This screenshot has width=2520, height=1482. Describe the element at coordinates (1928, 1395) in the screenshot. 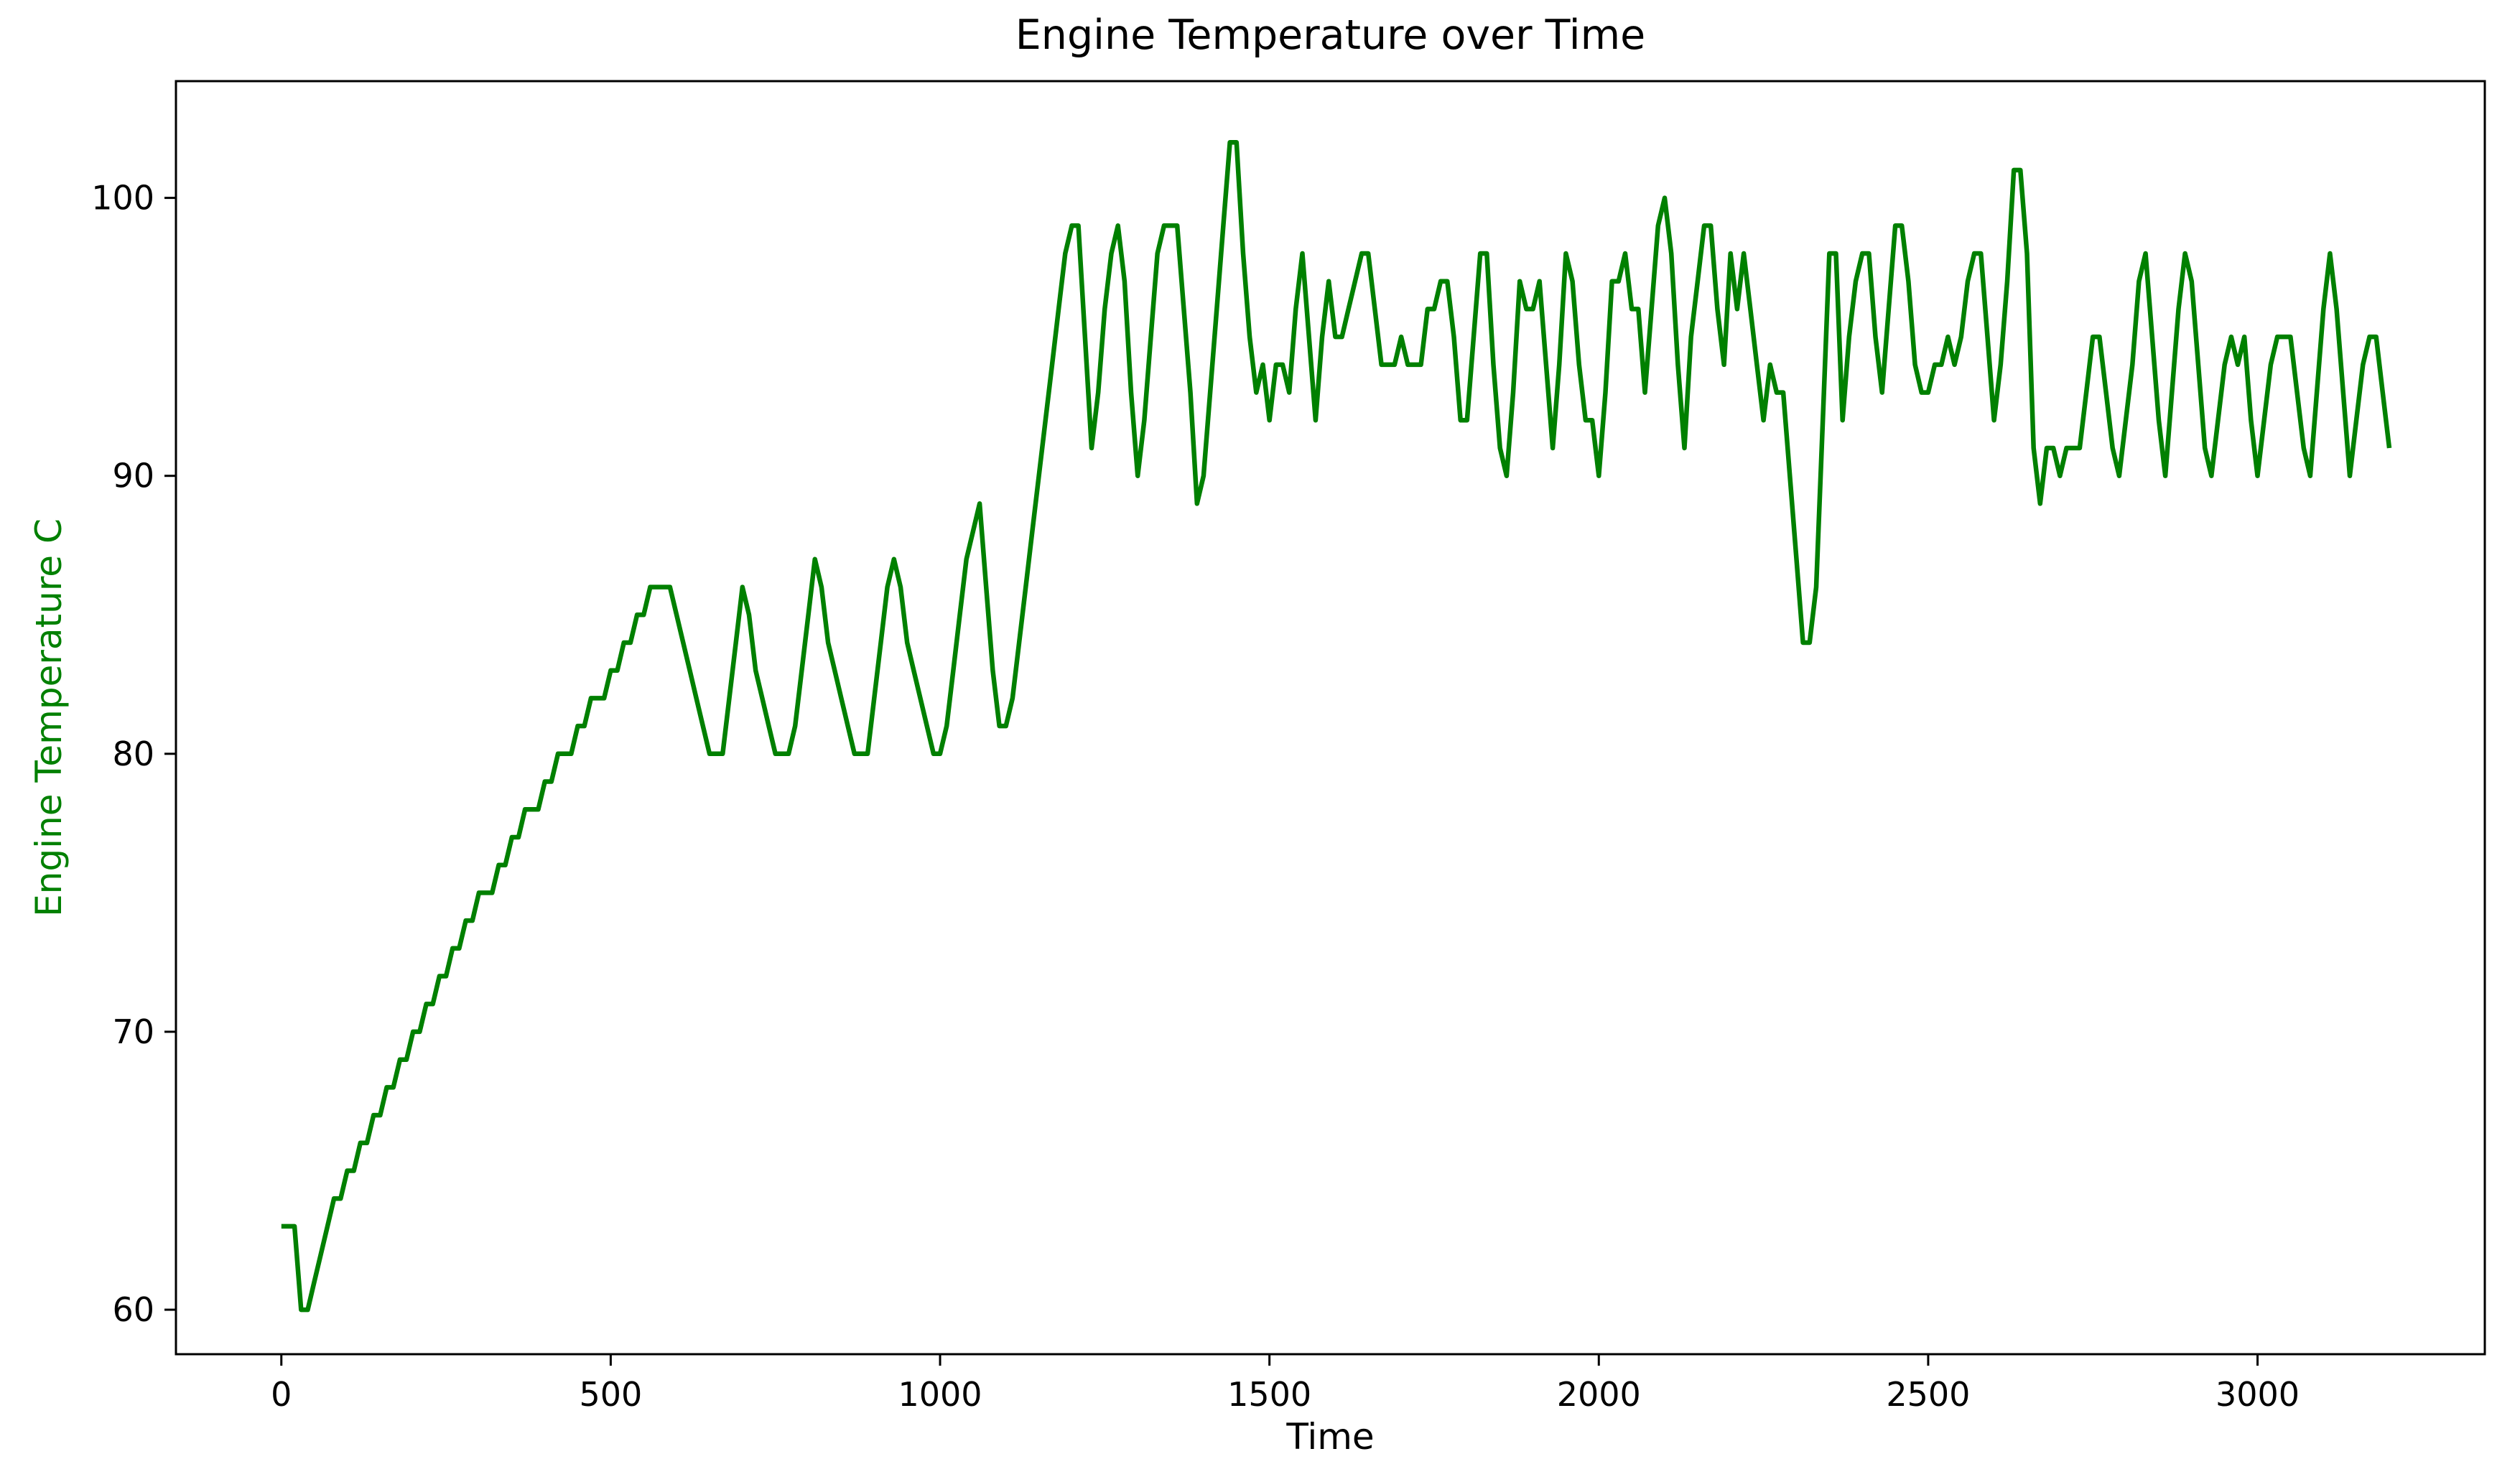

I see `x-tick-label: 2500` at that location.